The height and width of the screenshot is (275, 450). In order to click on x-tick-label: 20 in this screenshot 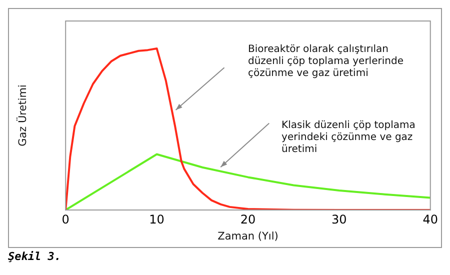, I will do `click(248, 219)`.